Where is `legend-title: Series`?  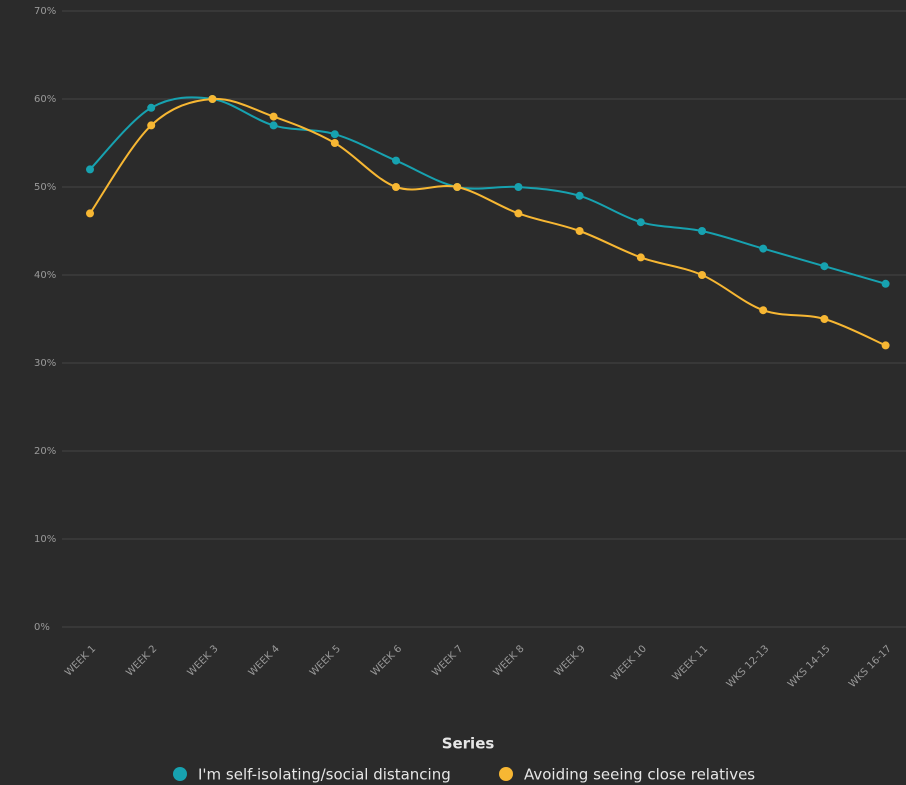
legend-title: Series is located at coordinates (468, 744).